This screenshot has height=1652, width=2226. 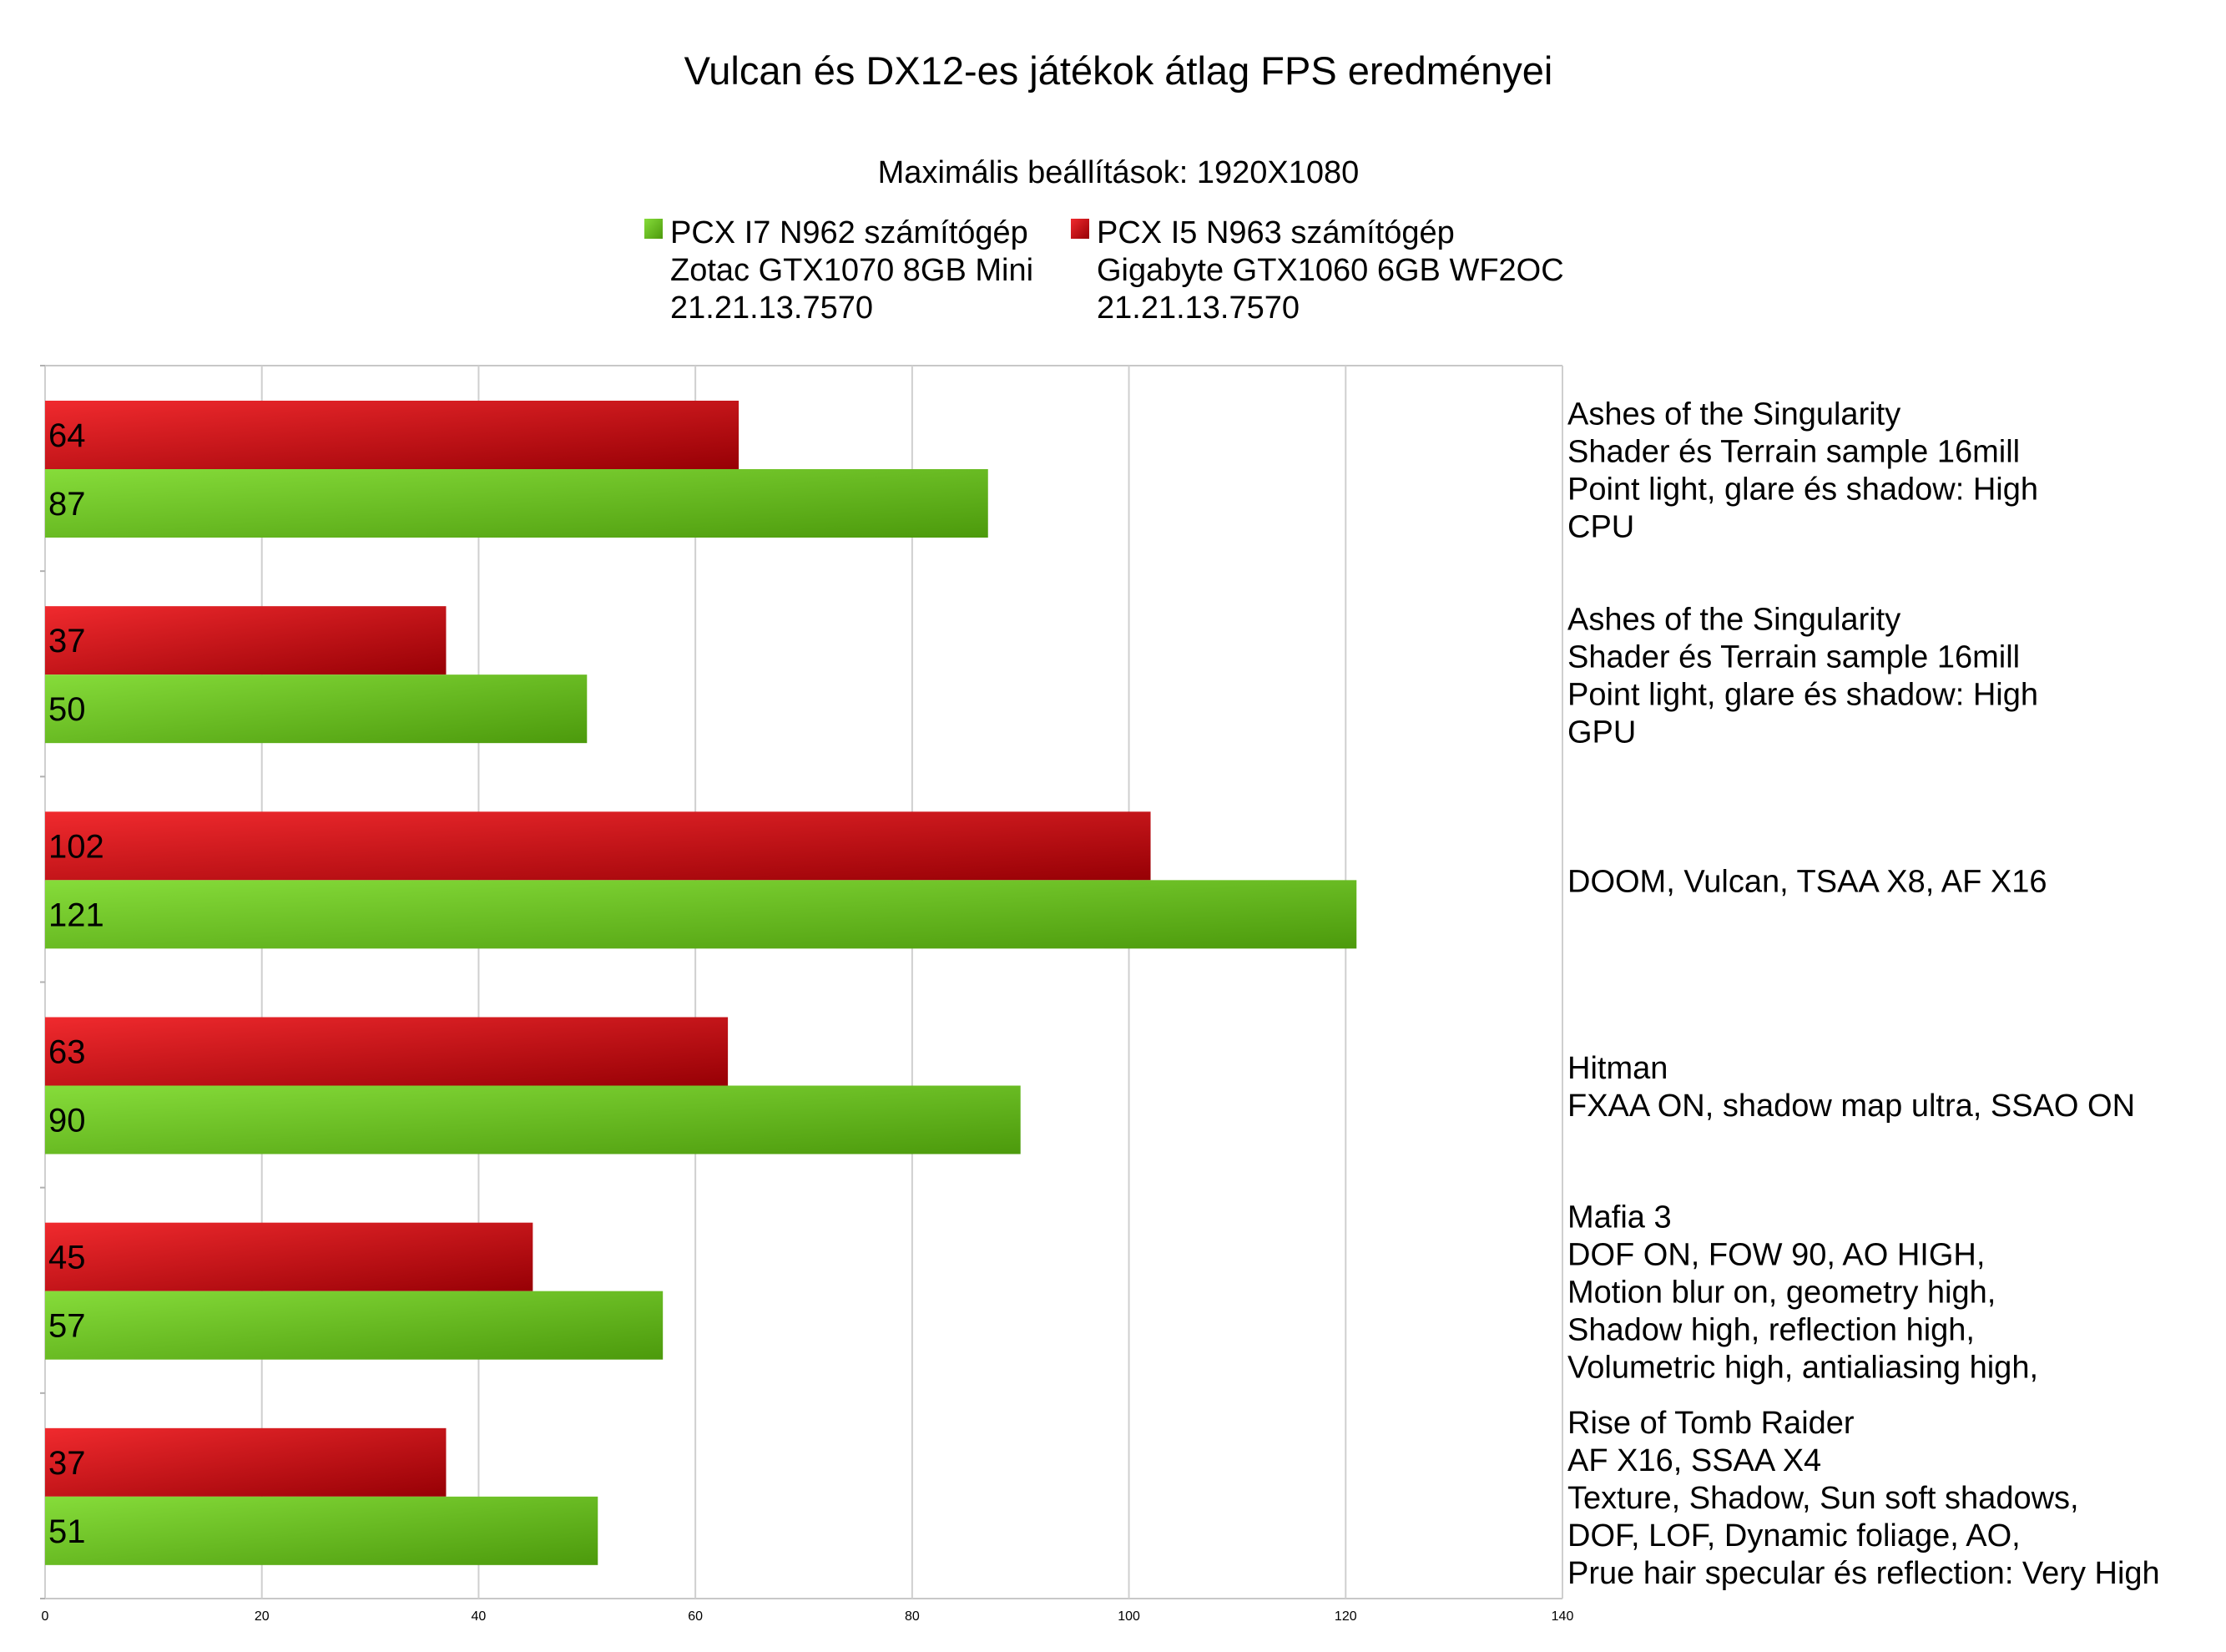 I want to click on legend-label: Zotac GTX1070 8GB Mini, so click(x=851, y=270).